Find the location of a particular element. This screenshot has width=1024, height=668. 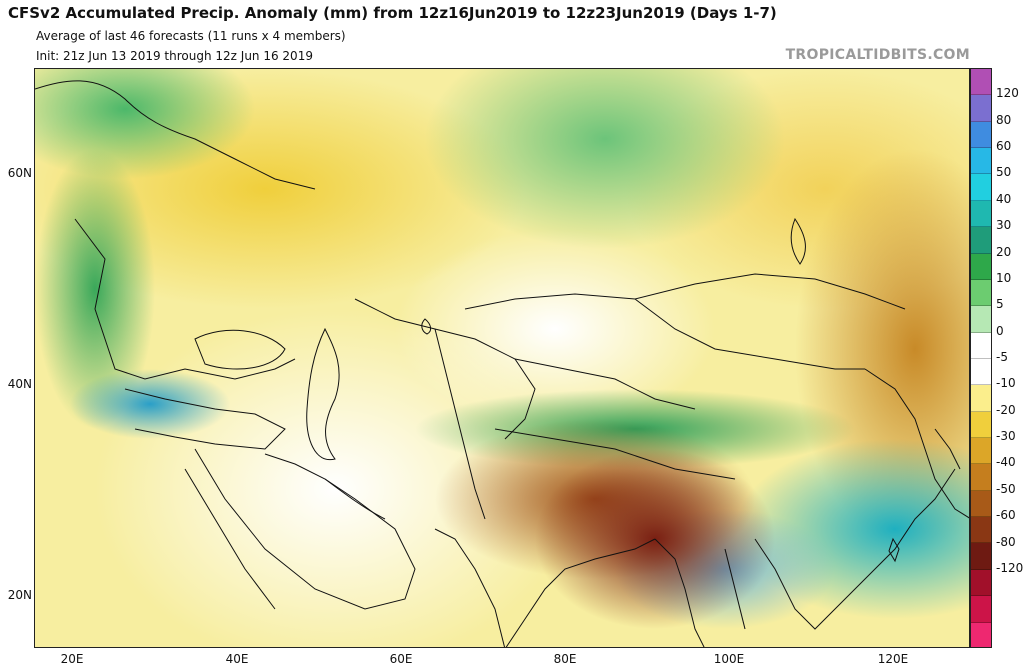

colorbar-tick-label: 60 is located at coordinates (1004, 146).